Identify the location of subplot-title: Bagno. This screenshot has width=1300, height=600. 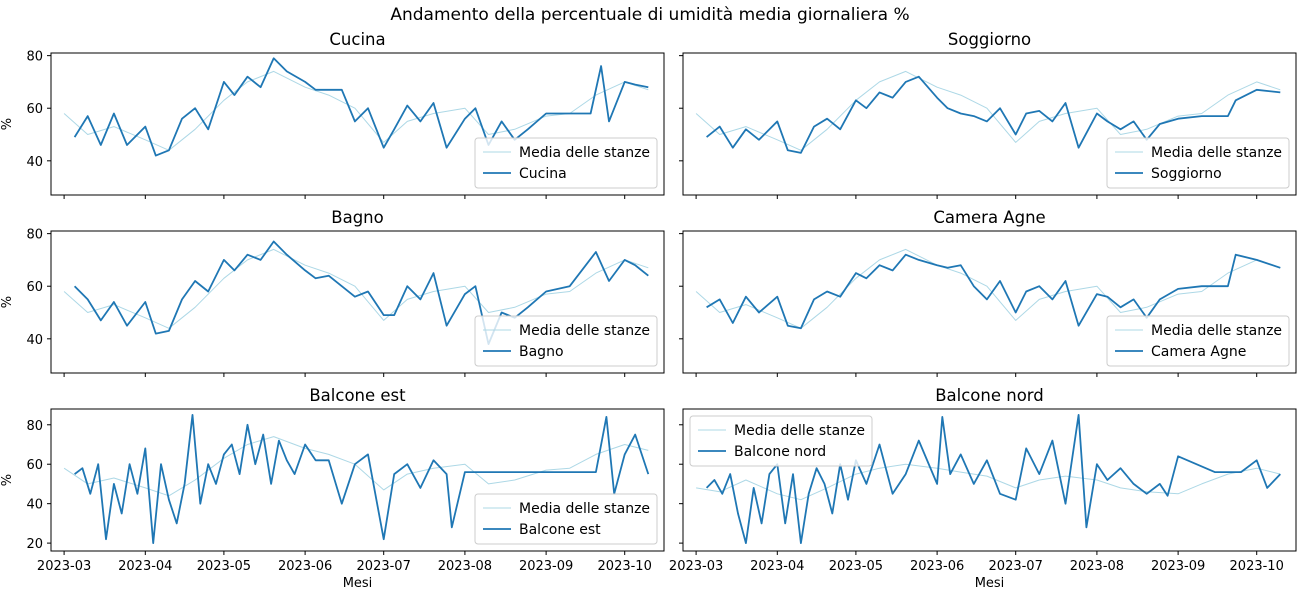
(357, 217).